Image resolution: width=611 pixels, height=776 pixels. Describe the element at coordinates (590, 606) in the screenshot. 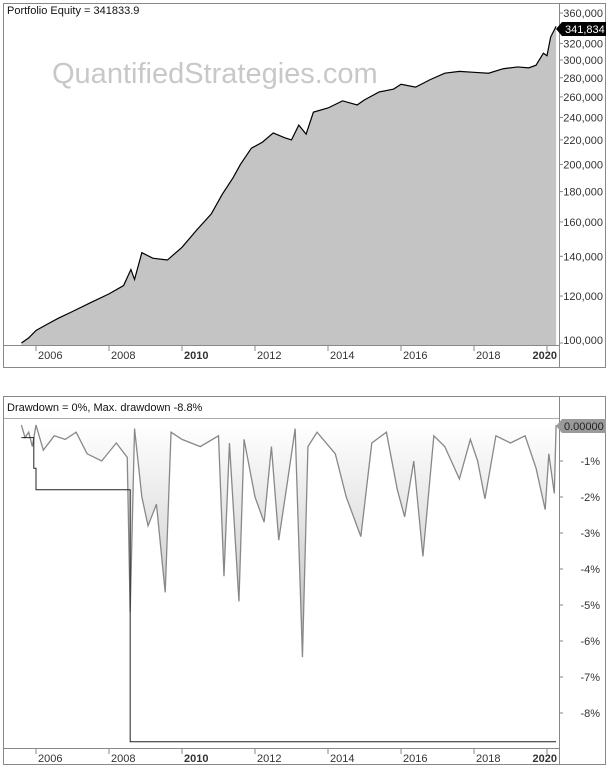

I see `drawdown-y-tick-label: -5%` at that location.